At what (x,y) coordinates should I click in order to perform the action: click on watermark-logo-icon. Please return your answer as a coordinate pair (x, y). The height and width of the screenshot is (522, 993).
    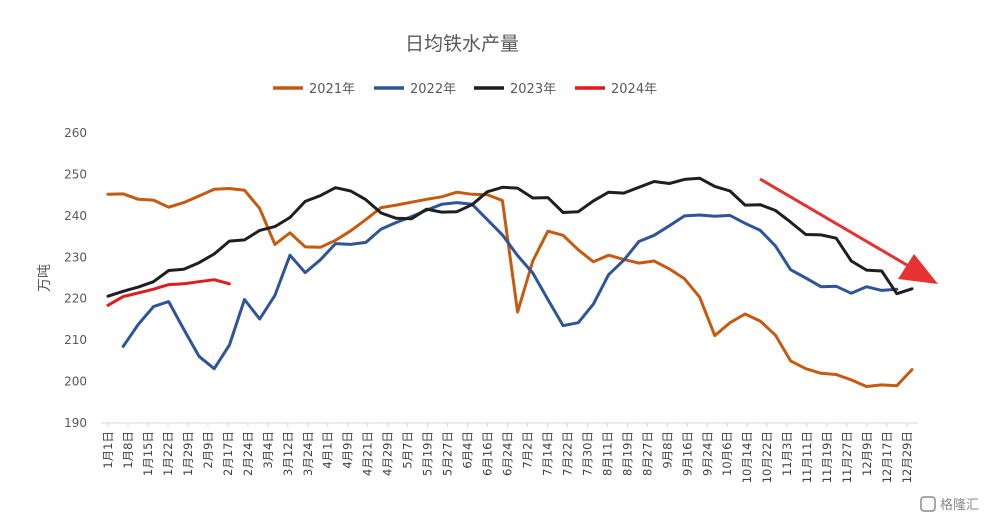
    Looking at the image, I should click on (928, 504).